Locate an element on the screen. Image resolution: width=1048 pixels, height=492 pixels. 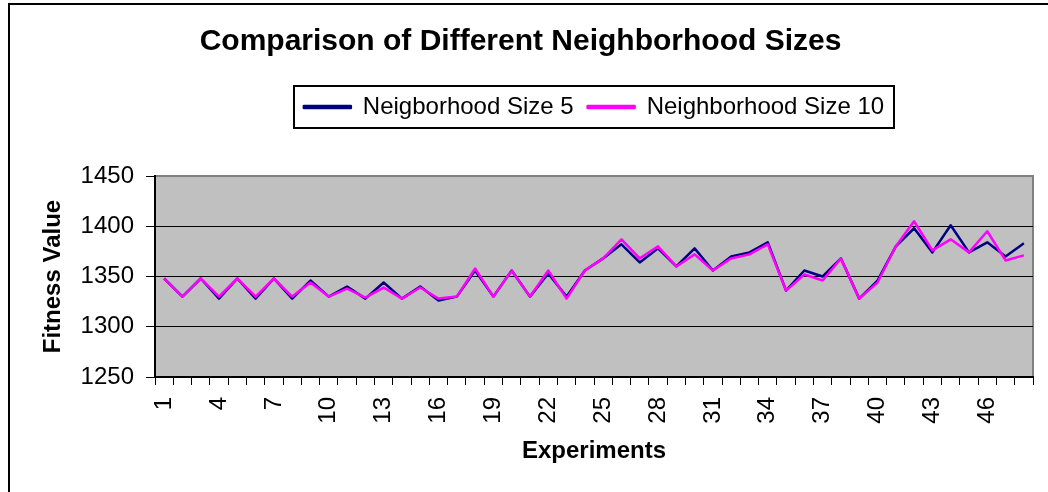
x-tick-label: 13 is located at coordinates (382, 410).